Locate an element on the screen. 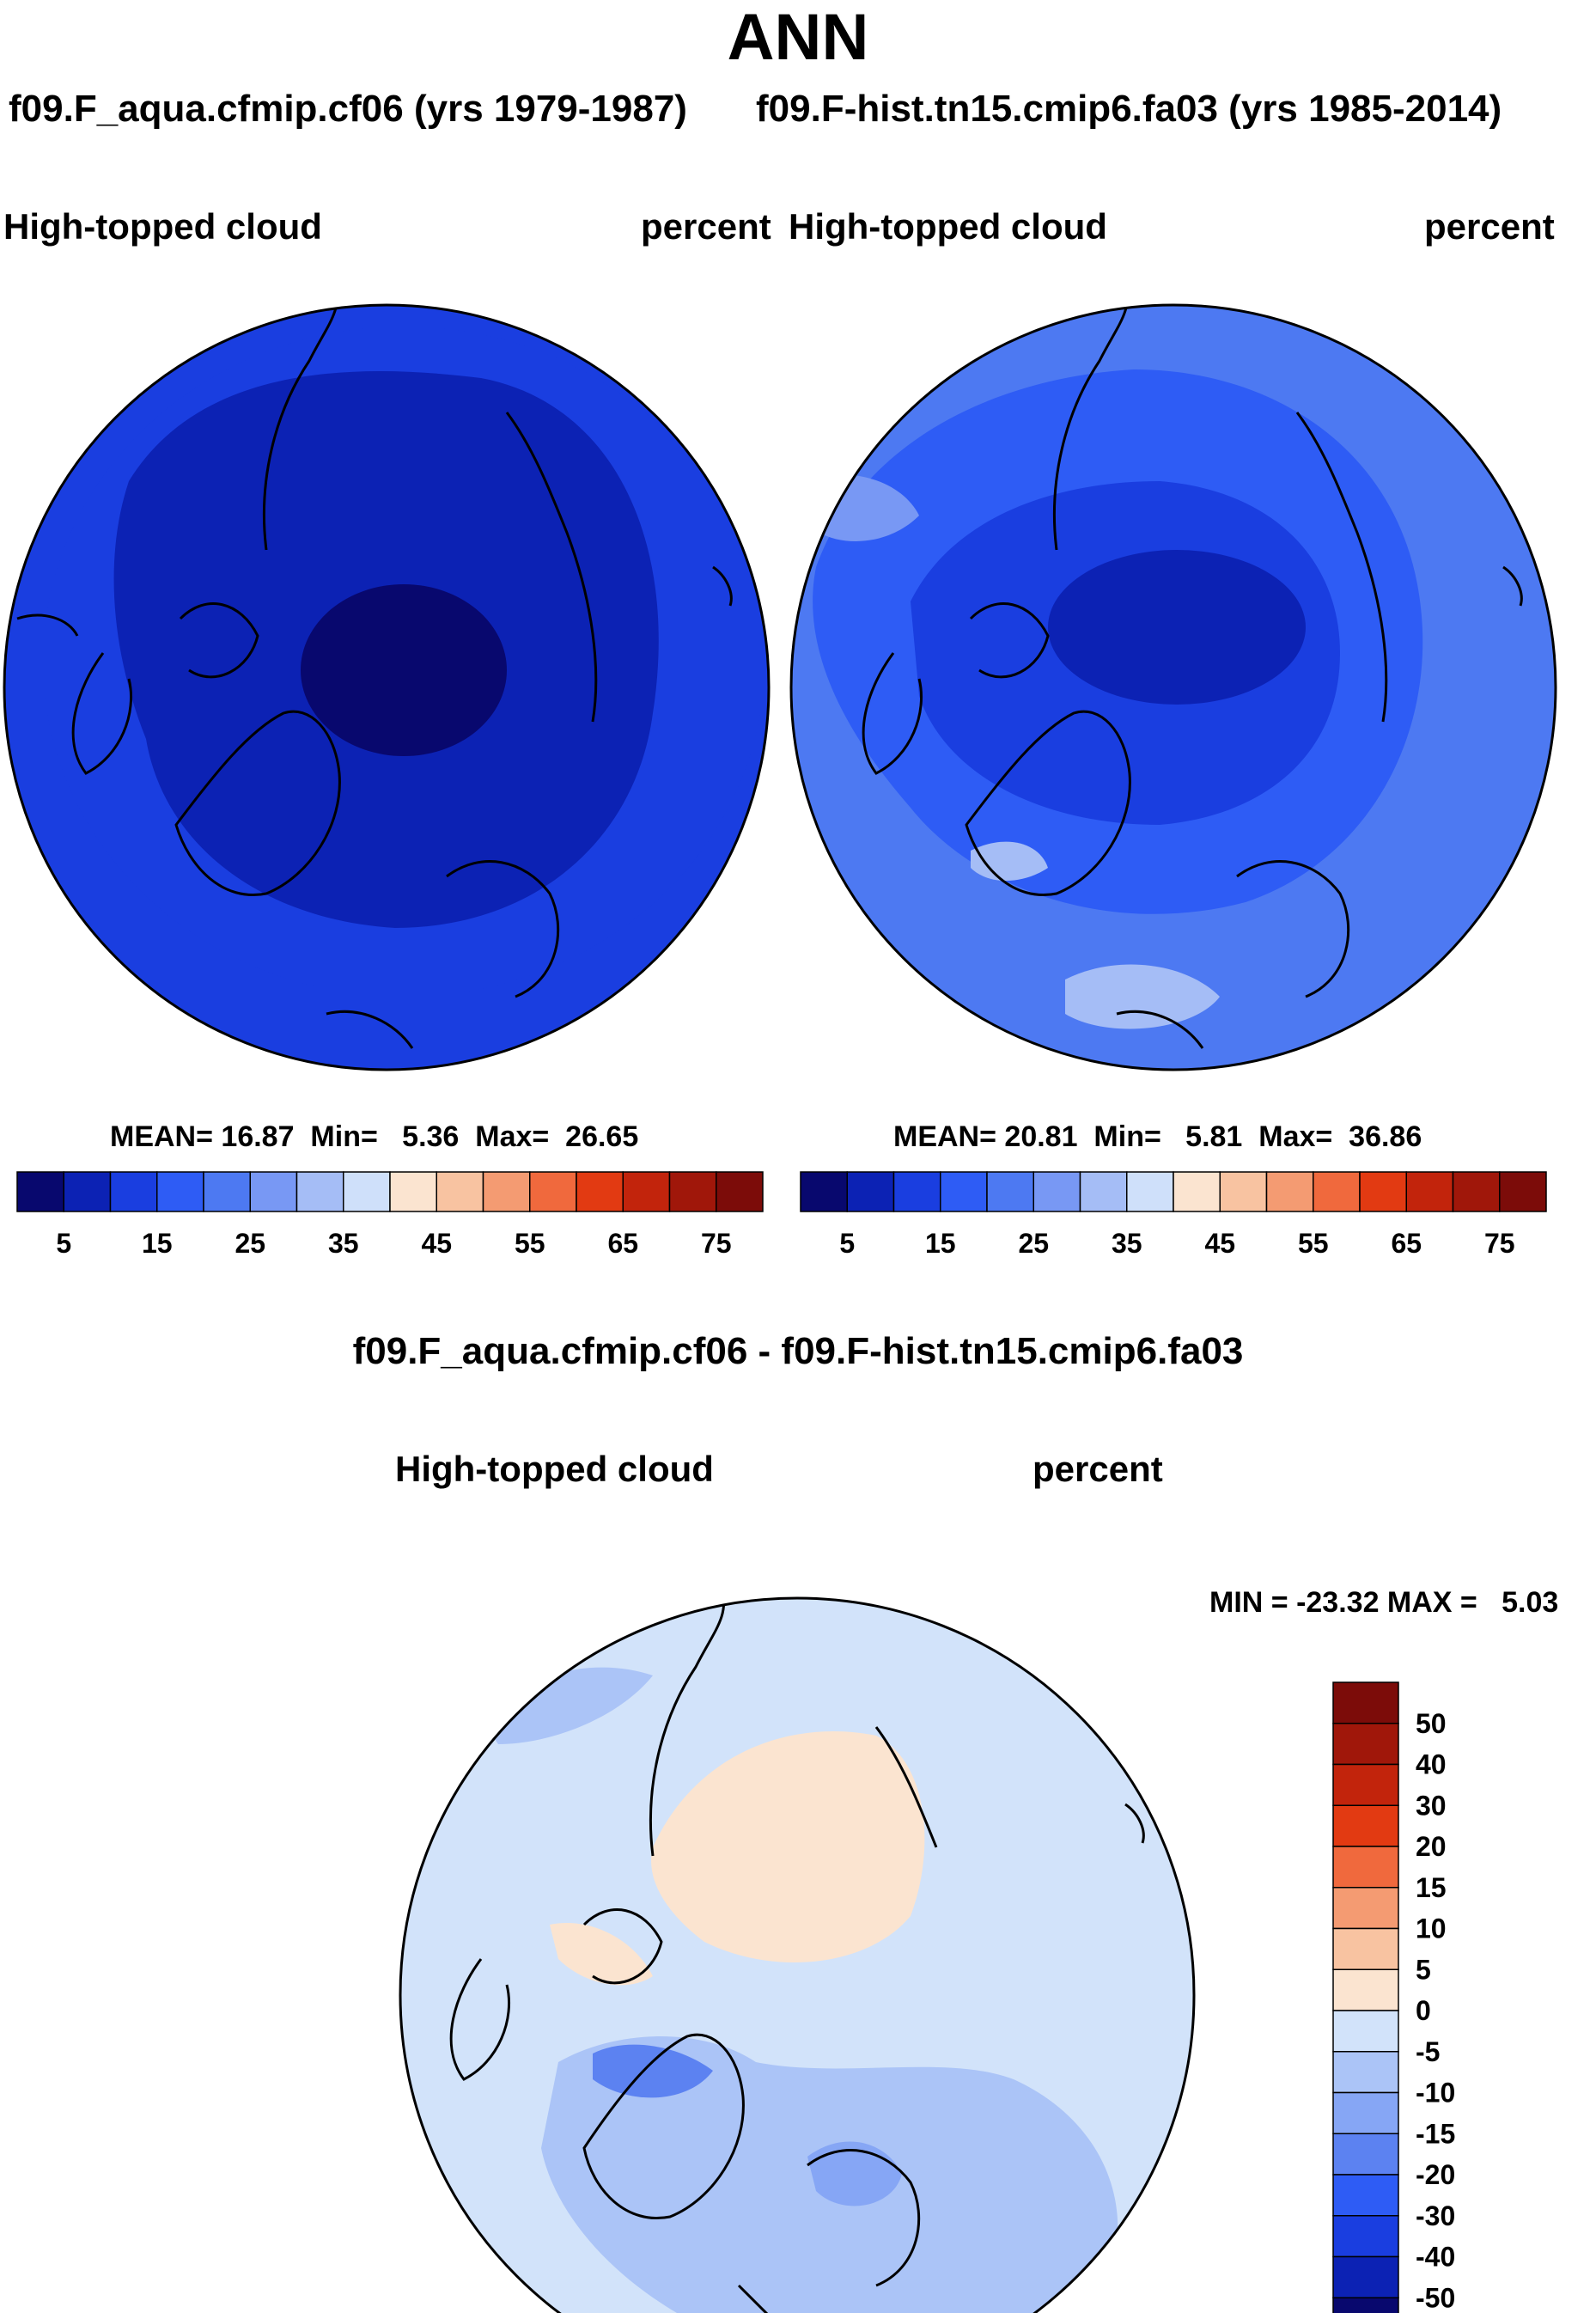 The image size is (1596, 2313). cbar3-tick-label: 0 is located at coordinates (1423, 2010).